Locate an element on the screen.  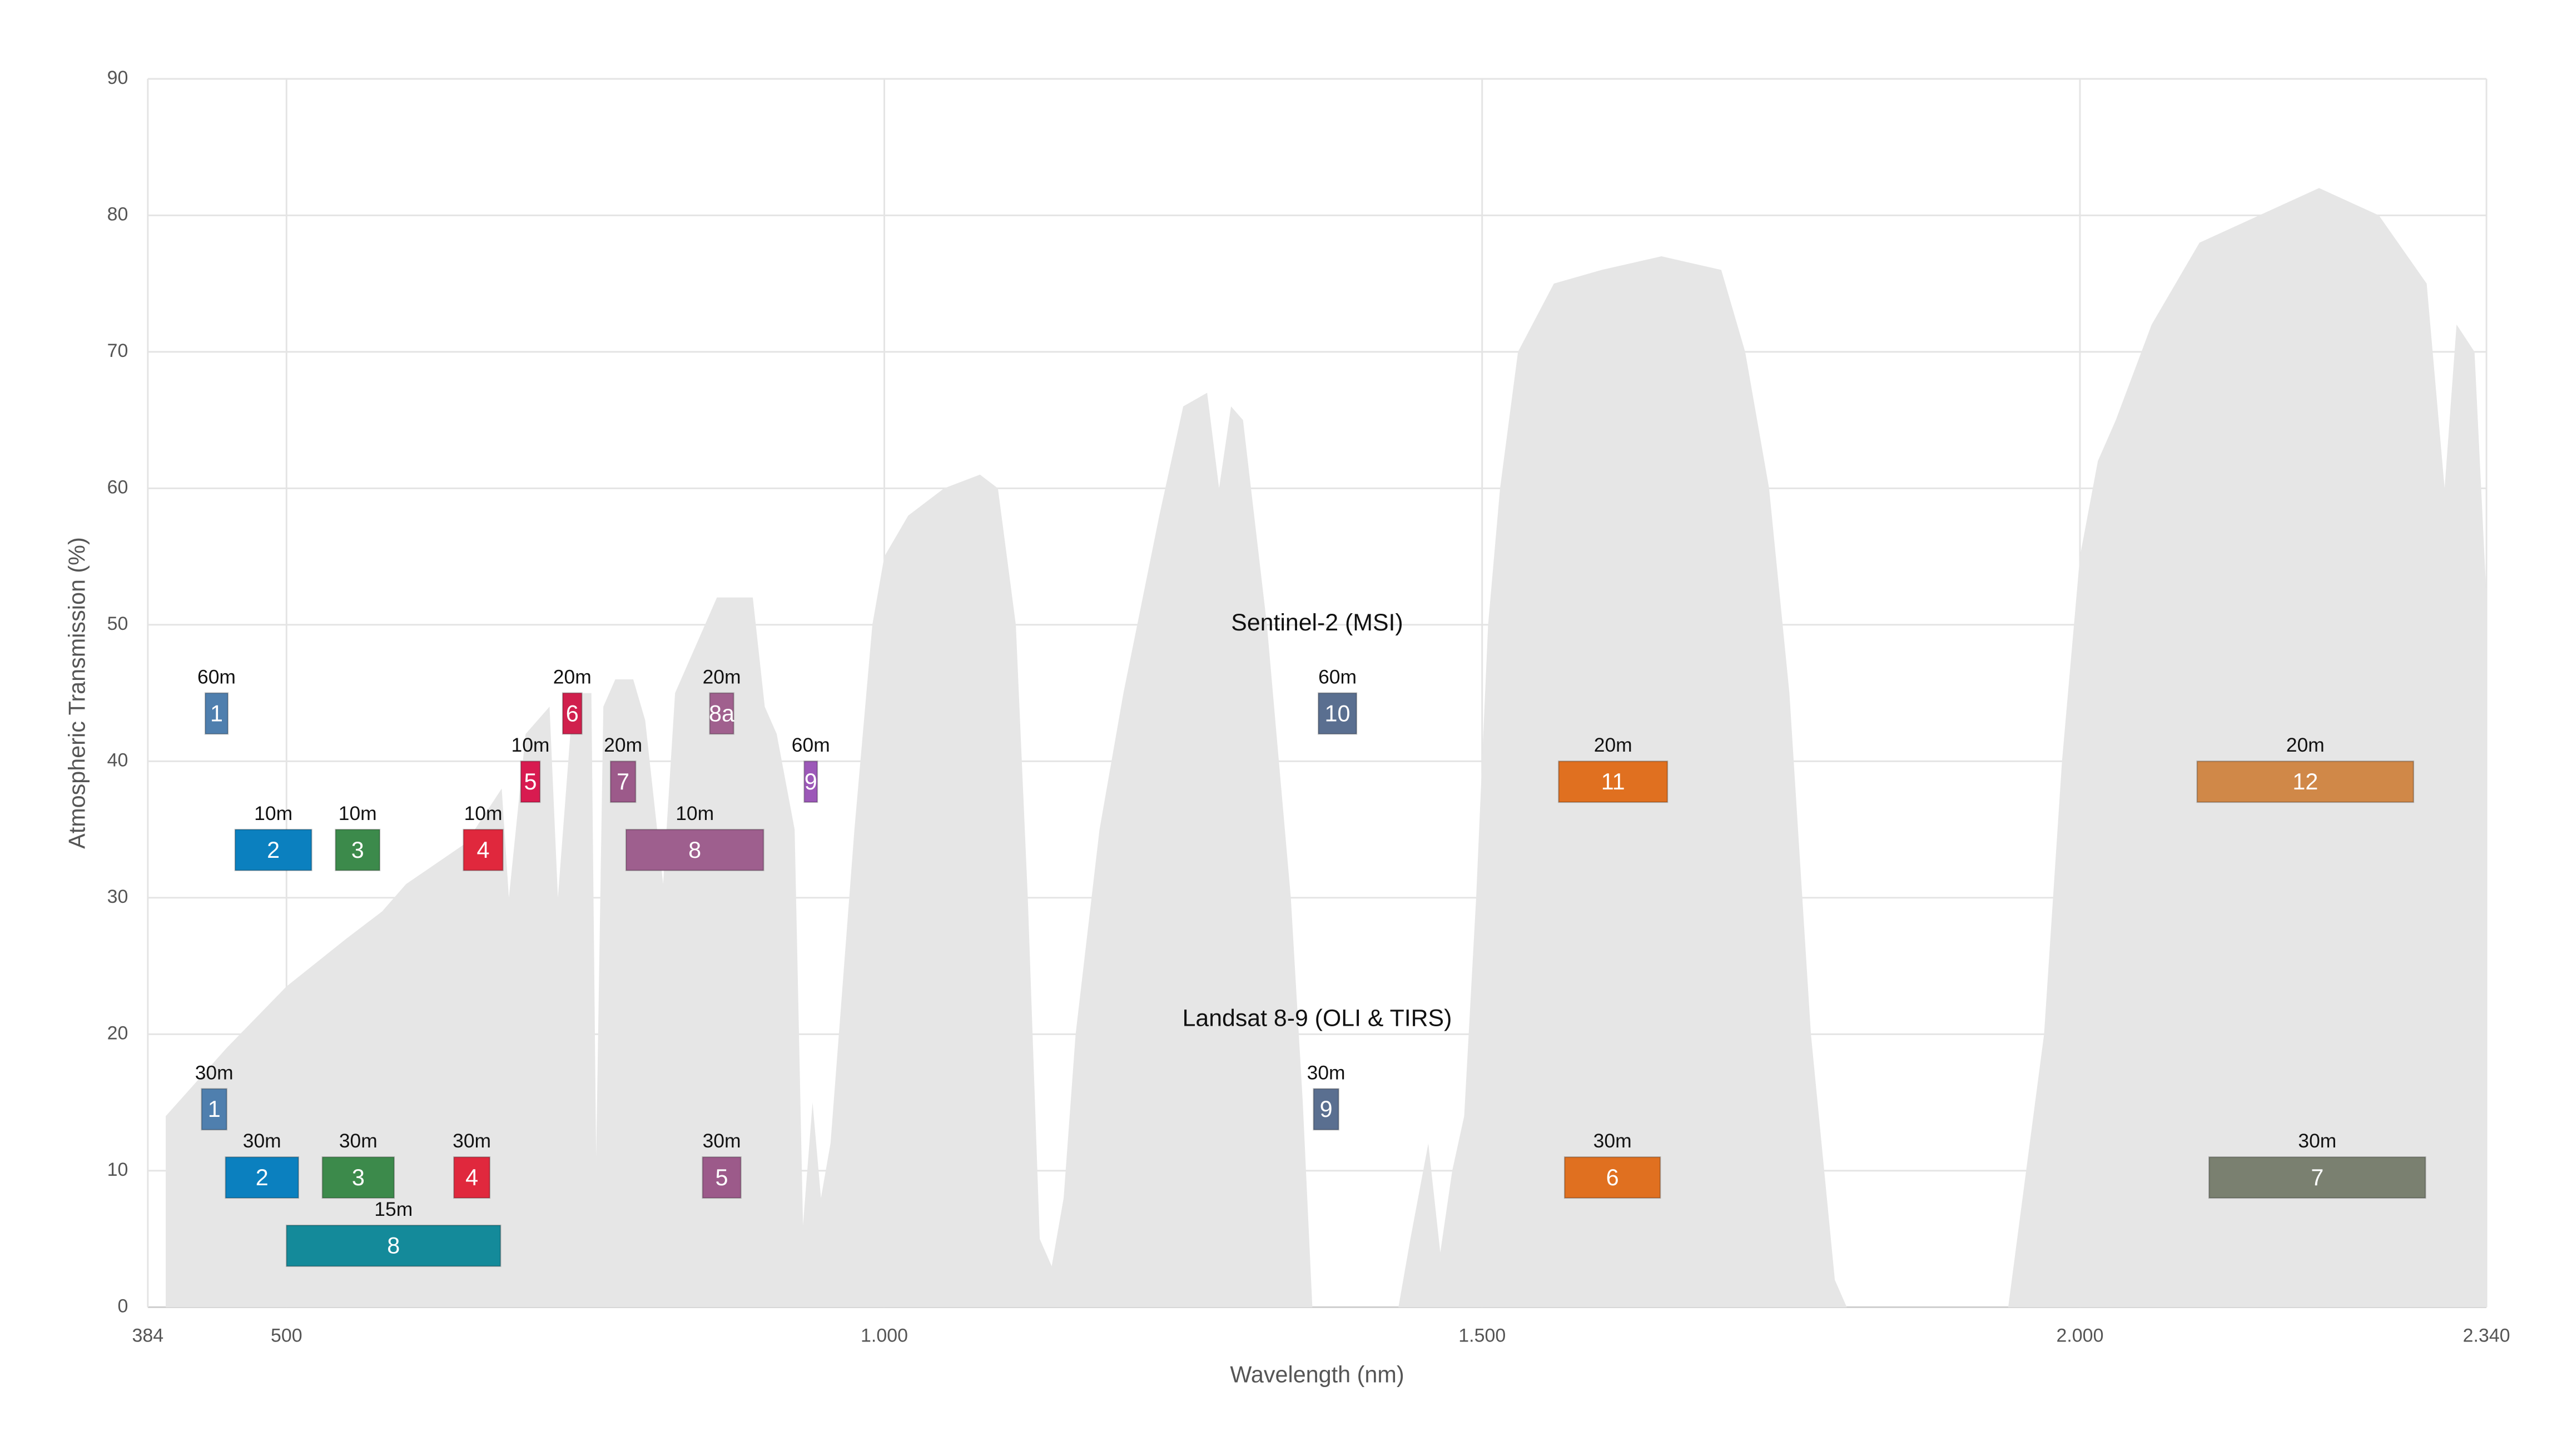
group-title: Sentinel-2 (MSI) is located at coordinates (1317, 622).